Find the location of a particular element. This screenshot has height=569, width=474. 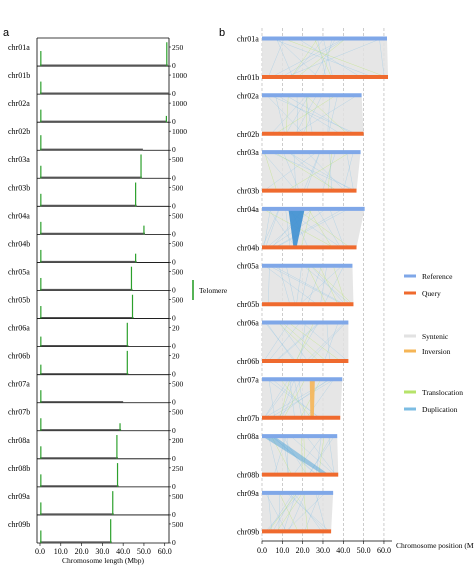

telomere-legend-label: Telomere is located at coordinates (213, 290).